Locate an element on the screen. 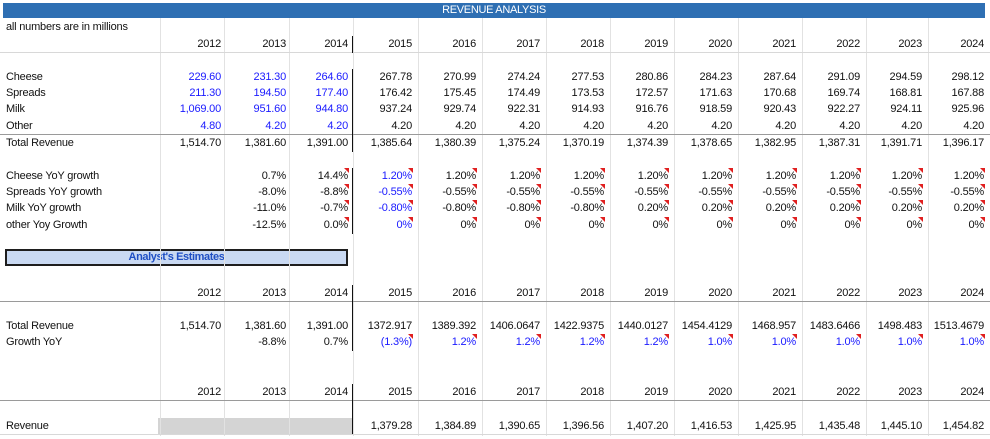 The image size is (990, 439). estimates-growth-row-cell: 1.2% is located at coordinates (655, 342).